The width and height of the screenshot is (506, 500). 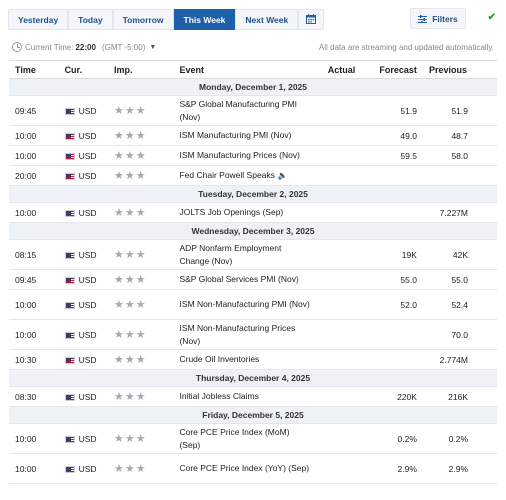 What do you see at coordinates (234, 438) in the screenshot?
I see `event-name: Core PCE Price Index (MoM) (Sep)` at bounding box center [234, 438].